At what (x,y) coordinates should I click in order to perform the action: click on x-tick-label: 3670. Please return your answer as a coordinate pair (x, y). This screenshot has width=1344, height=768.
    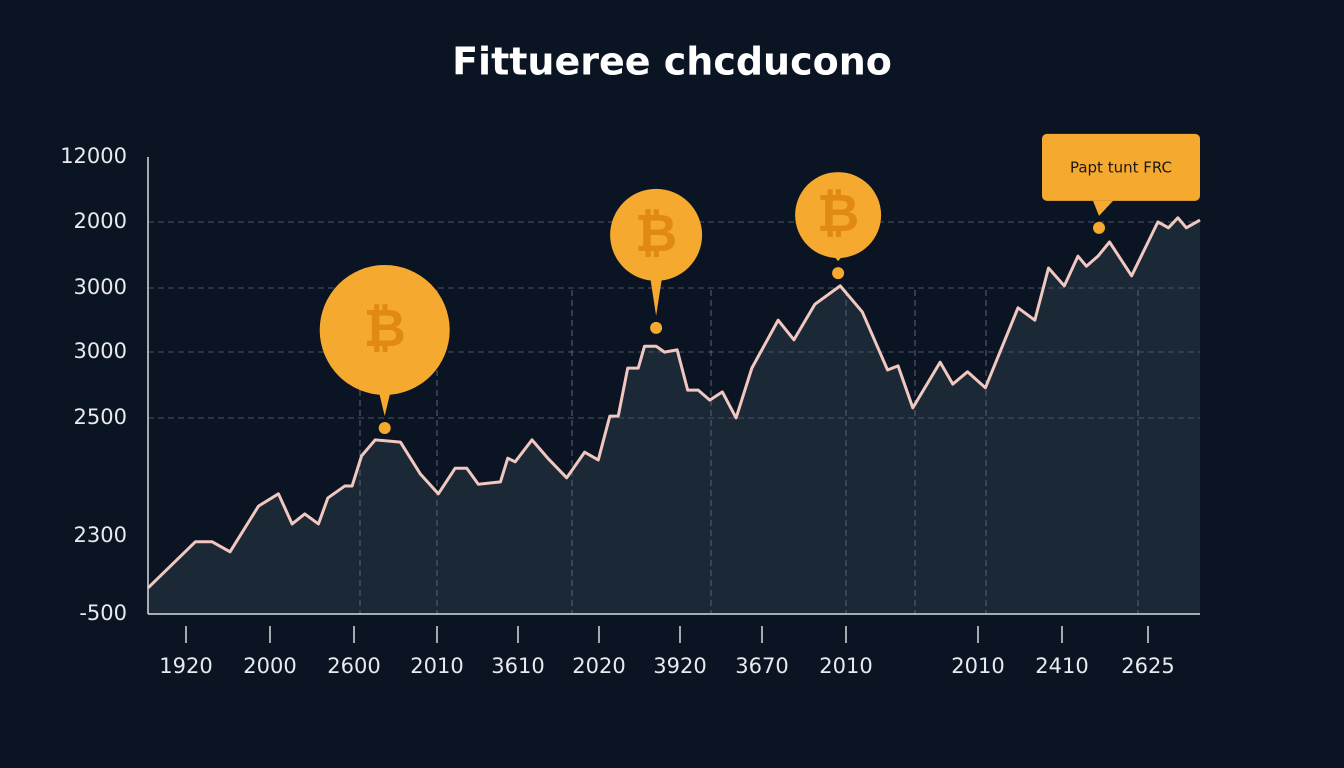
    Looking at the image, I should click on (761, 666).